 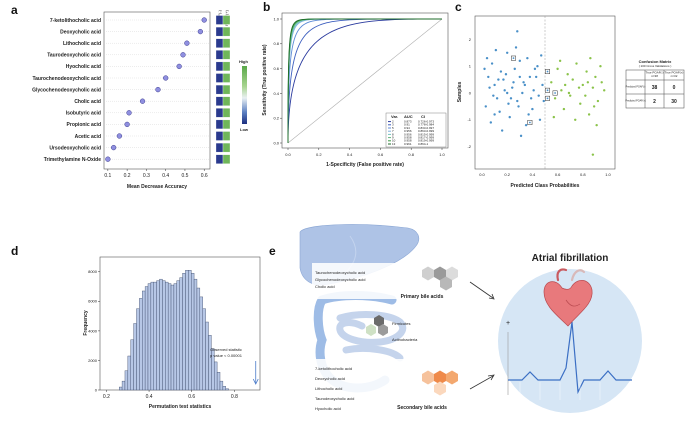 I want to click on x-tick-label: 0.8, so click(x=234, y=397).